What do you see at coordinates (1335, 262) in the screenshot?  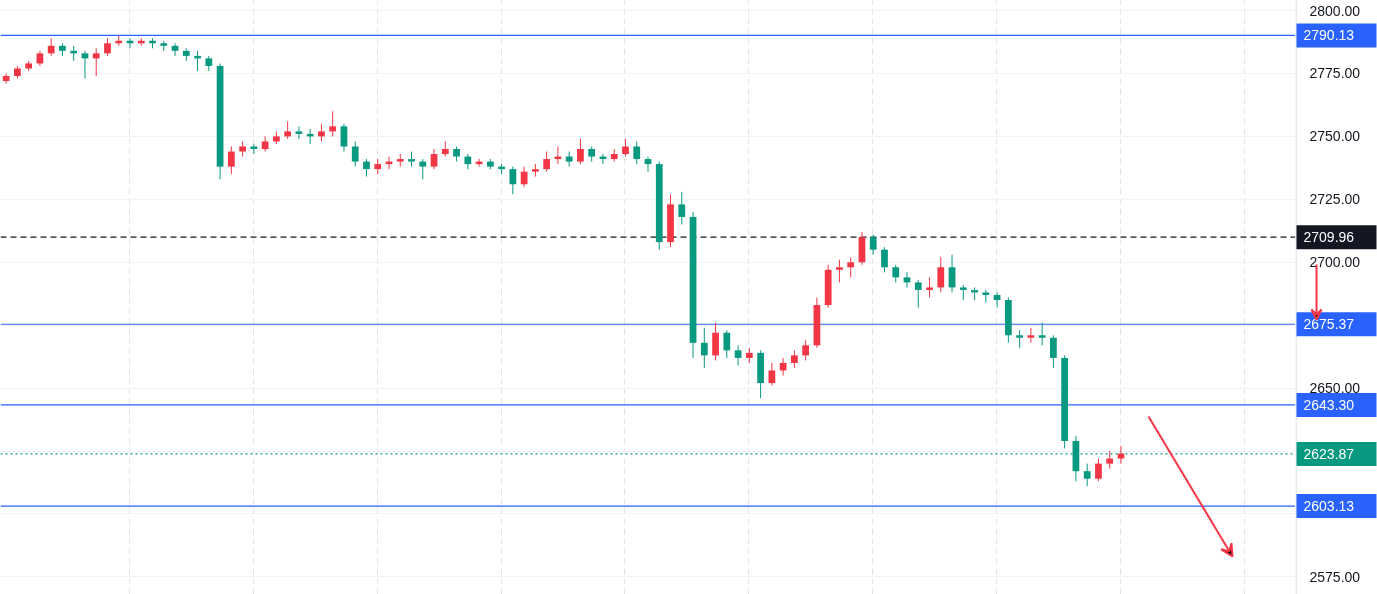 I see `y-tick-label: 2700.00` at bounding box center [1335, 262].